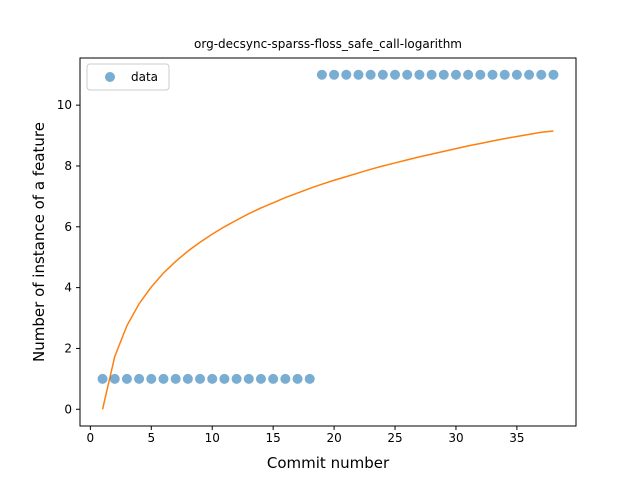 This screenshot has width=640, height=480. What do you see at coordinates (68, 227) in the screenshot?
I see `y-tick-label: 6` at bounding box center [68, 227].